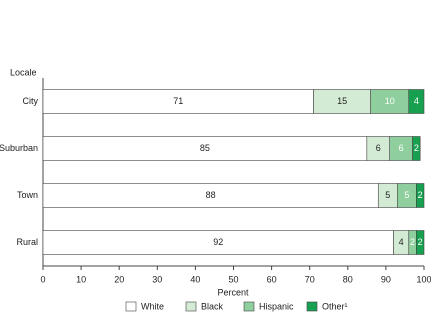  I want to click on x-tick-label: 80, so click(348, 279).